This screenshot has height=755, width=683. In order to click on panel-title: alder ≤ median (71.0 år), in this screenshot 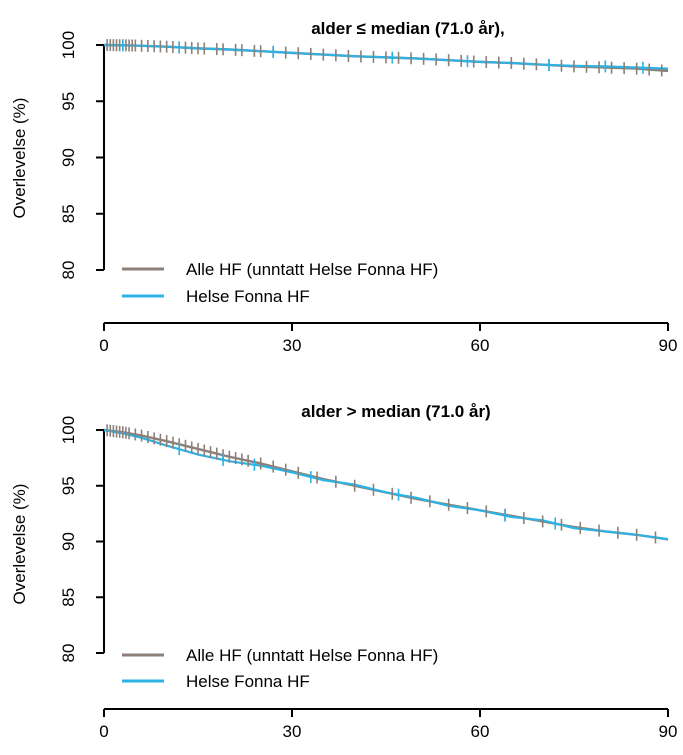, I will do `click(408, 28)`.